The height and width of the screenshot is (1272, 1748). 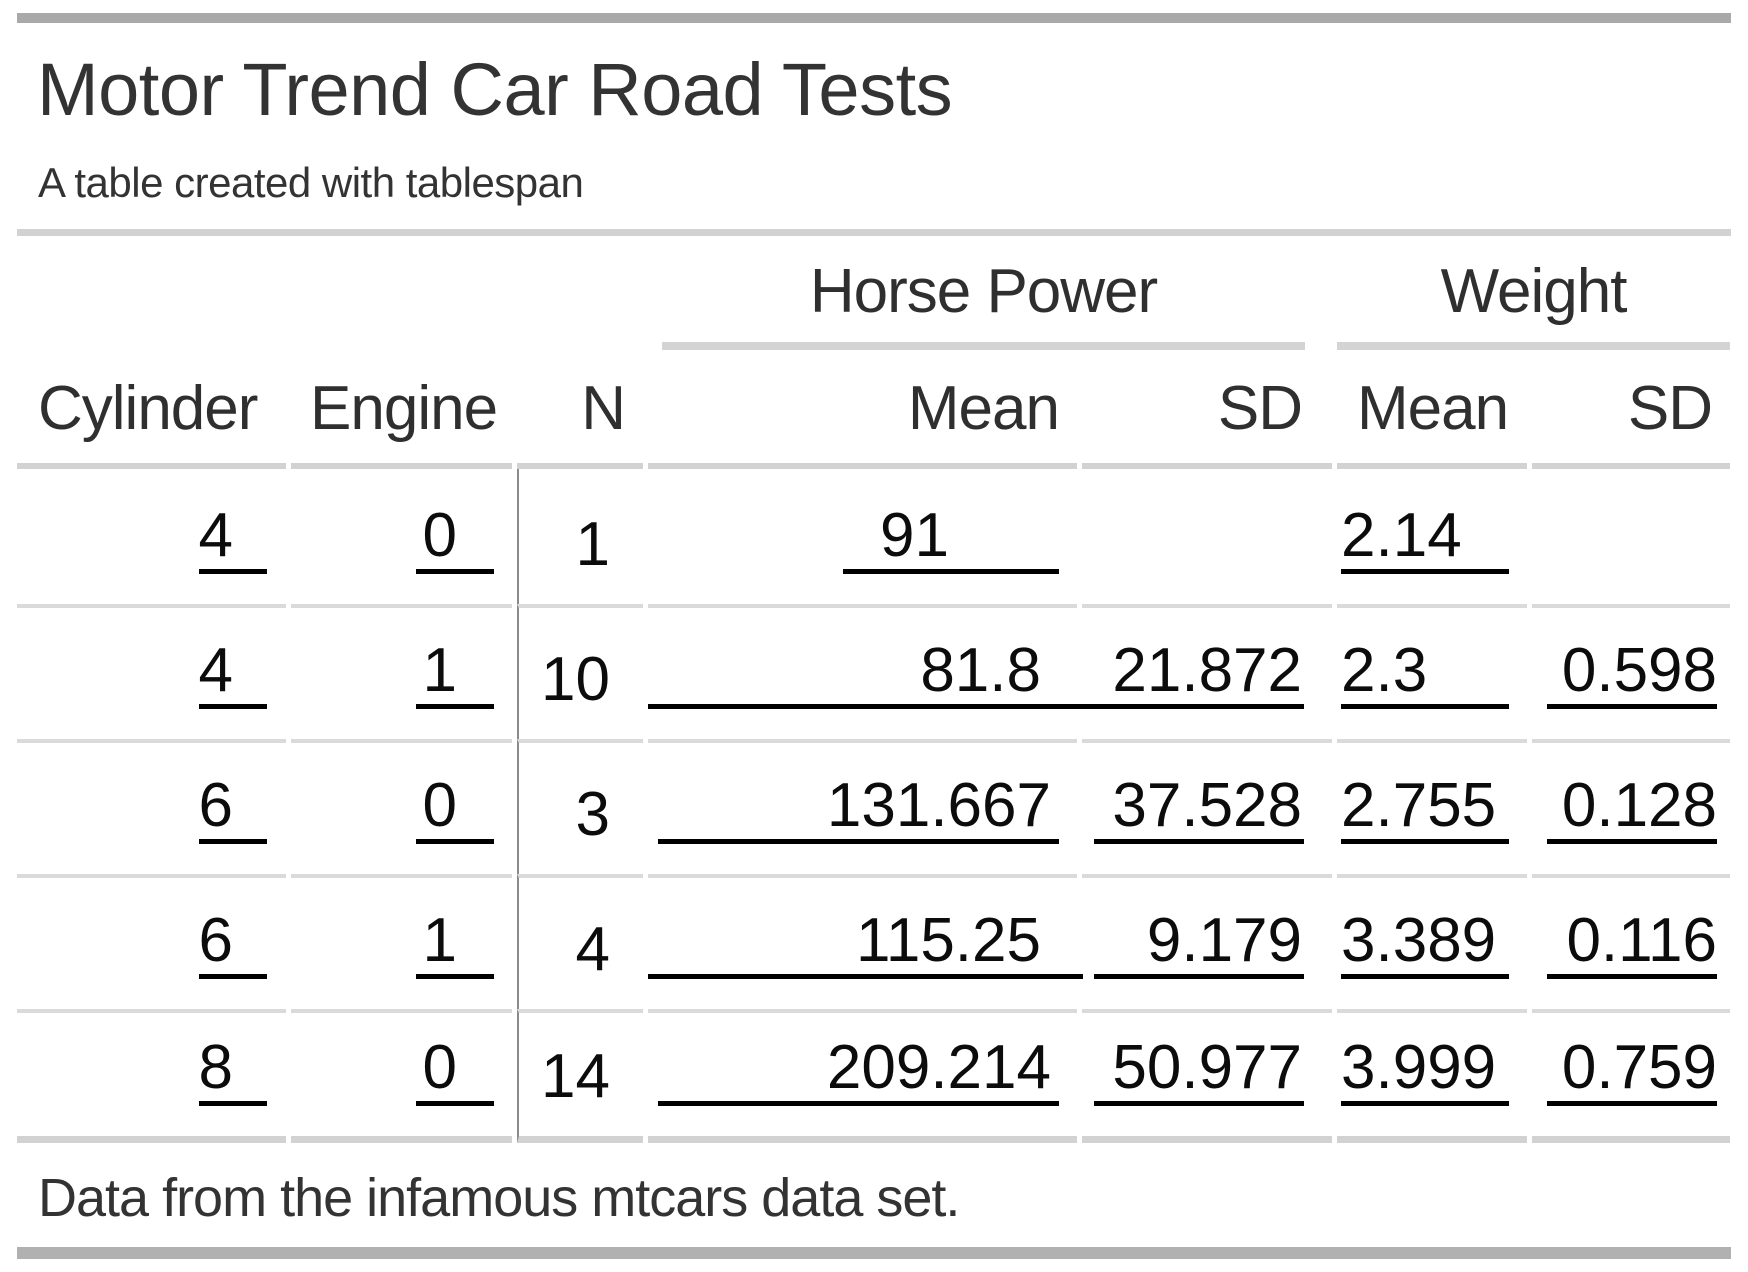 What do you see at coordinates (1425, 540) in the screenshot?
I see `cell-value: 2.14` at bounding box center [1425, 540].